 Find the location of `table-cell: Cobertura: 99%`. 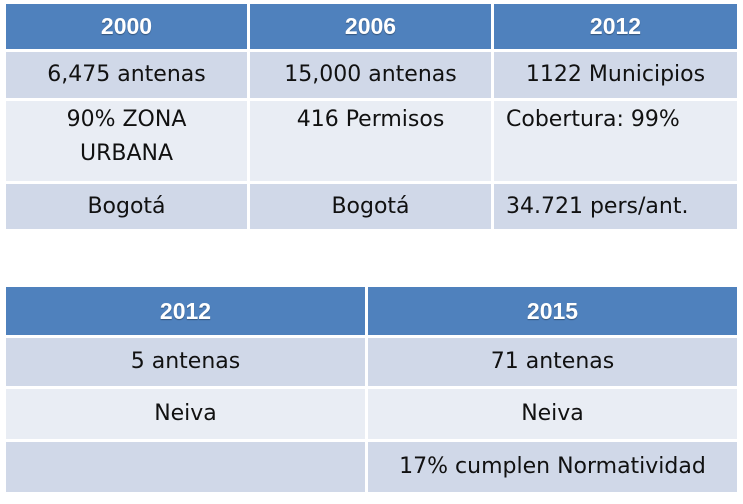

table-cell: Cobertura: 99% is located at coordinates (615, 142).